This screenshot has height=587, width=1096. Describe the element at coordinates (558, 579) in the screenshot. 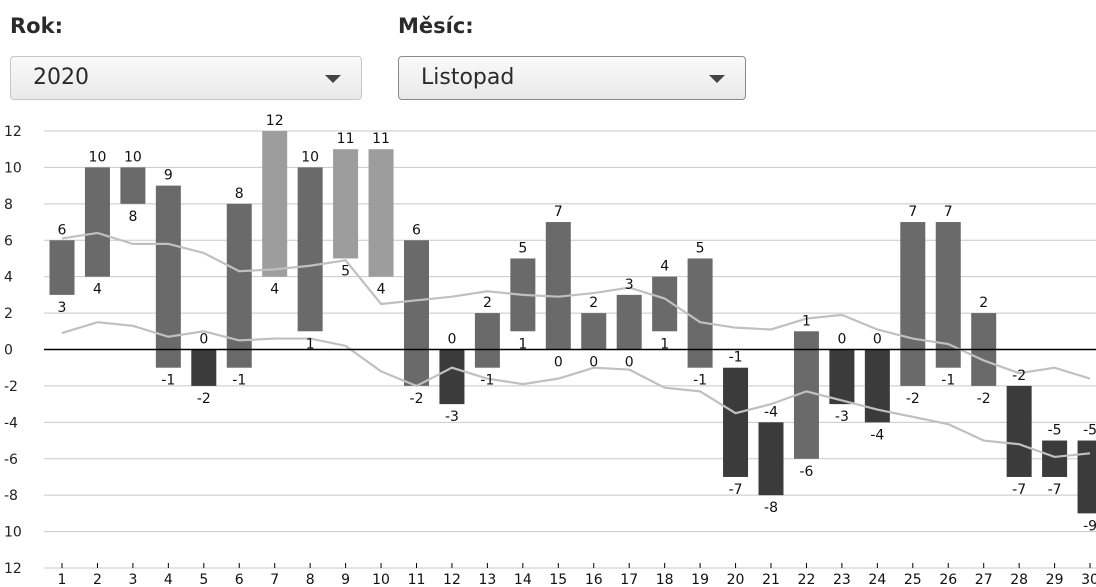

I see `x-tick-label: 15` at that location.